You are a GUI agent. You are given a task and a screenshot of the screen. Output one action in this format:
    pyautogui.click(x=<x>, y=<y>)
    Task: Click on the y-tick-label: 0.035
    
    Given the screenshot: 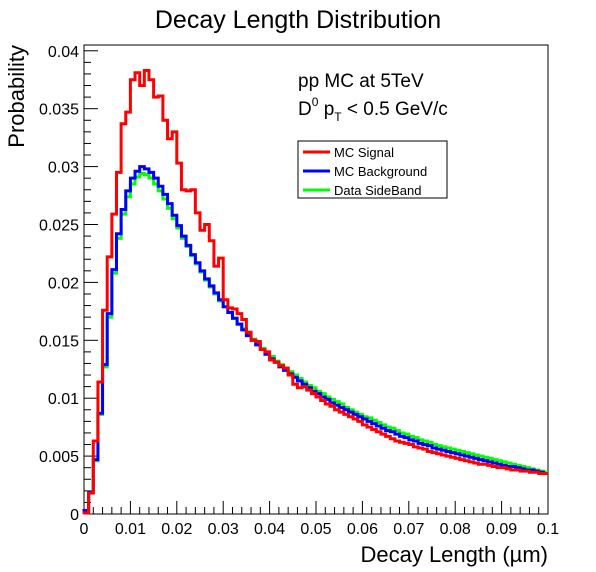 What is the action you would take?
    pyautogui.click(x=59, y=110)
    